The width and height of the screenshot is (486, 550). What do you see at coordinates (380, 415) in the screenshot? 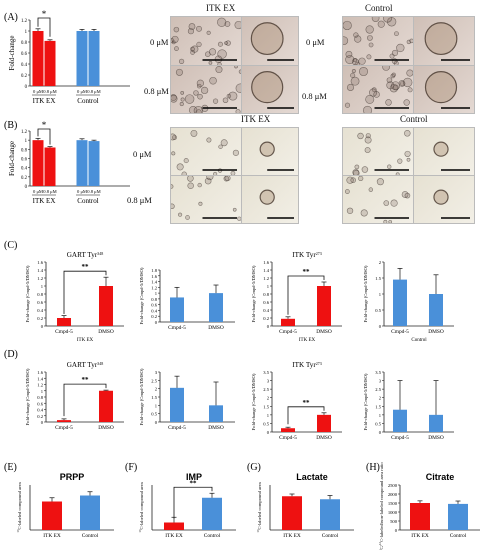
I see `y-tick-label-d4: 1` at bounding box center [380, 415].